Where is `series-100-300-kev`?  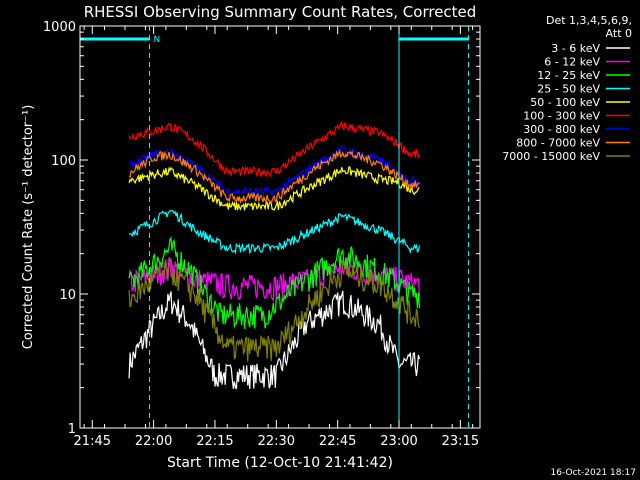 series-100-300-kev is located at coordinates (274, 149).